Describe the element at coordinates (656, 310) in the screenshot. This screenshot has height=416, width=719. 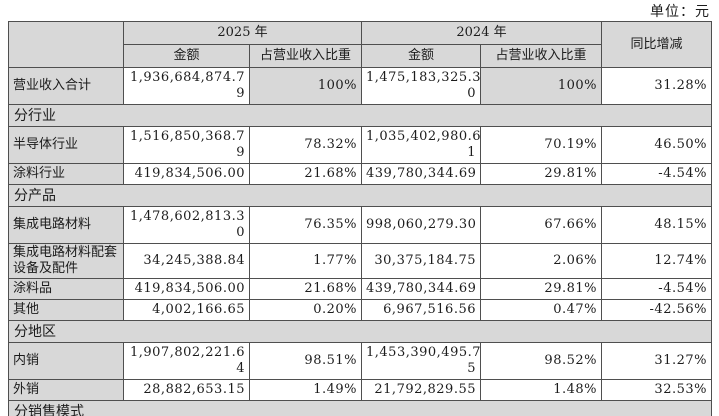
I see `yoy-cell: -42.56%` at that location.